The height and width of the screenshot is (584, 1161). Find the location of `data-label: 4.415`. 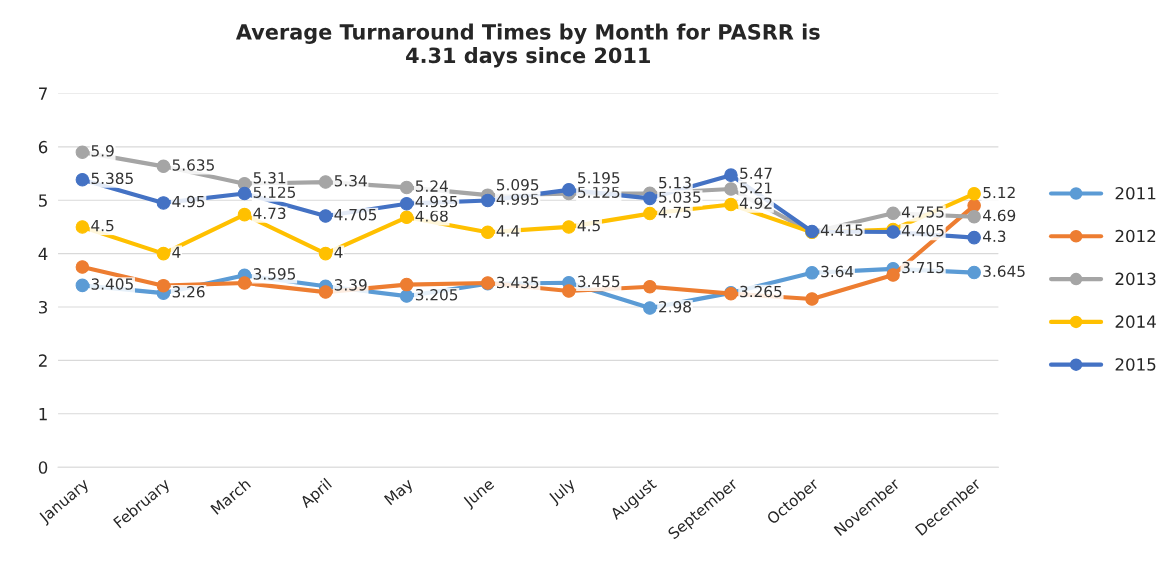

data-label: 4.415 is located at coordinates (841, 230).